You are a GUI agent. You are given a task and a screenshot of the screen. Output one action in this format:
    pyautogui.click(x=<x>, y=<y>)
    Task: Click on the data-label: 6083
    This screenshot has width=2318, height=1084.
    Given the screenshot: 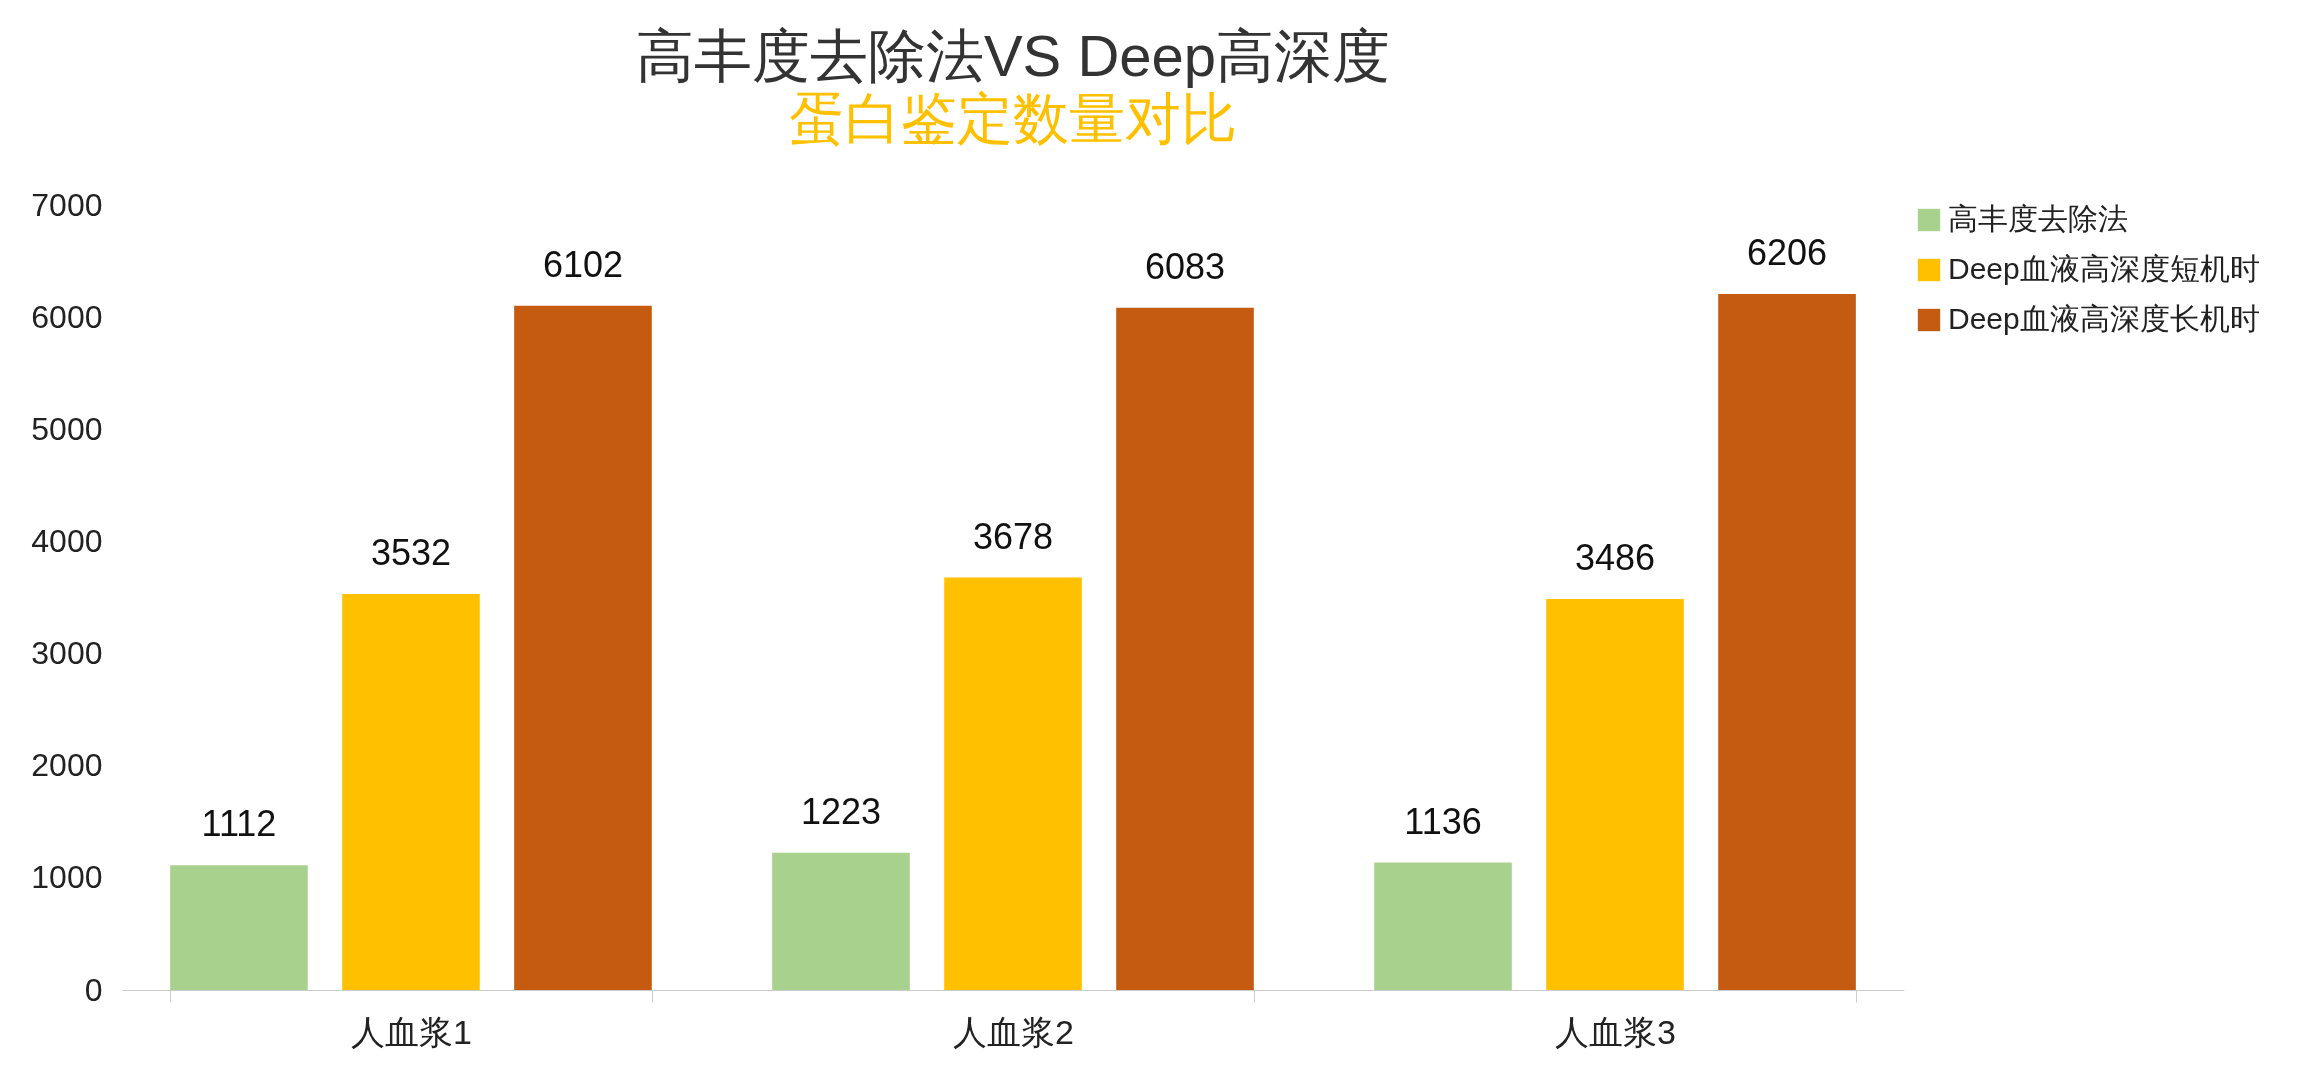 What is the action you would take?
    pyautogui.click(x=1185, y=266)
    